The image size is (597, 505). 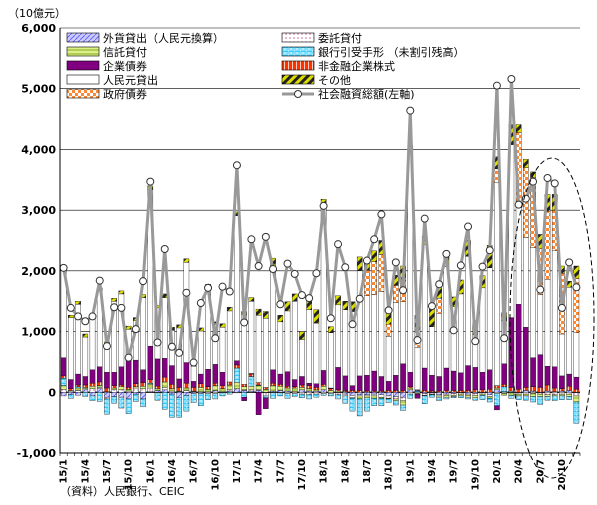 What do you see at coordinates (64, 471) in the screenshot?
I see `x-tick-label: 15/1` at bounding box center [64, 471].